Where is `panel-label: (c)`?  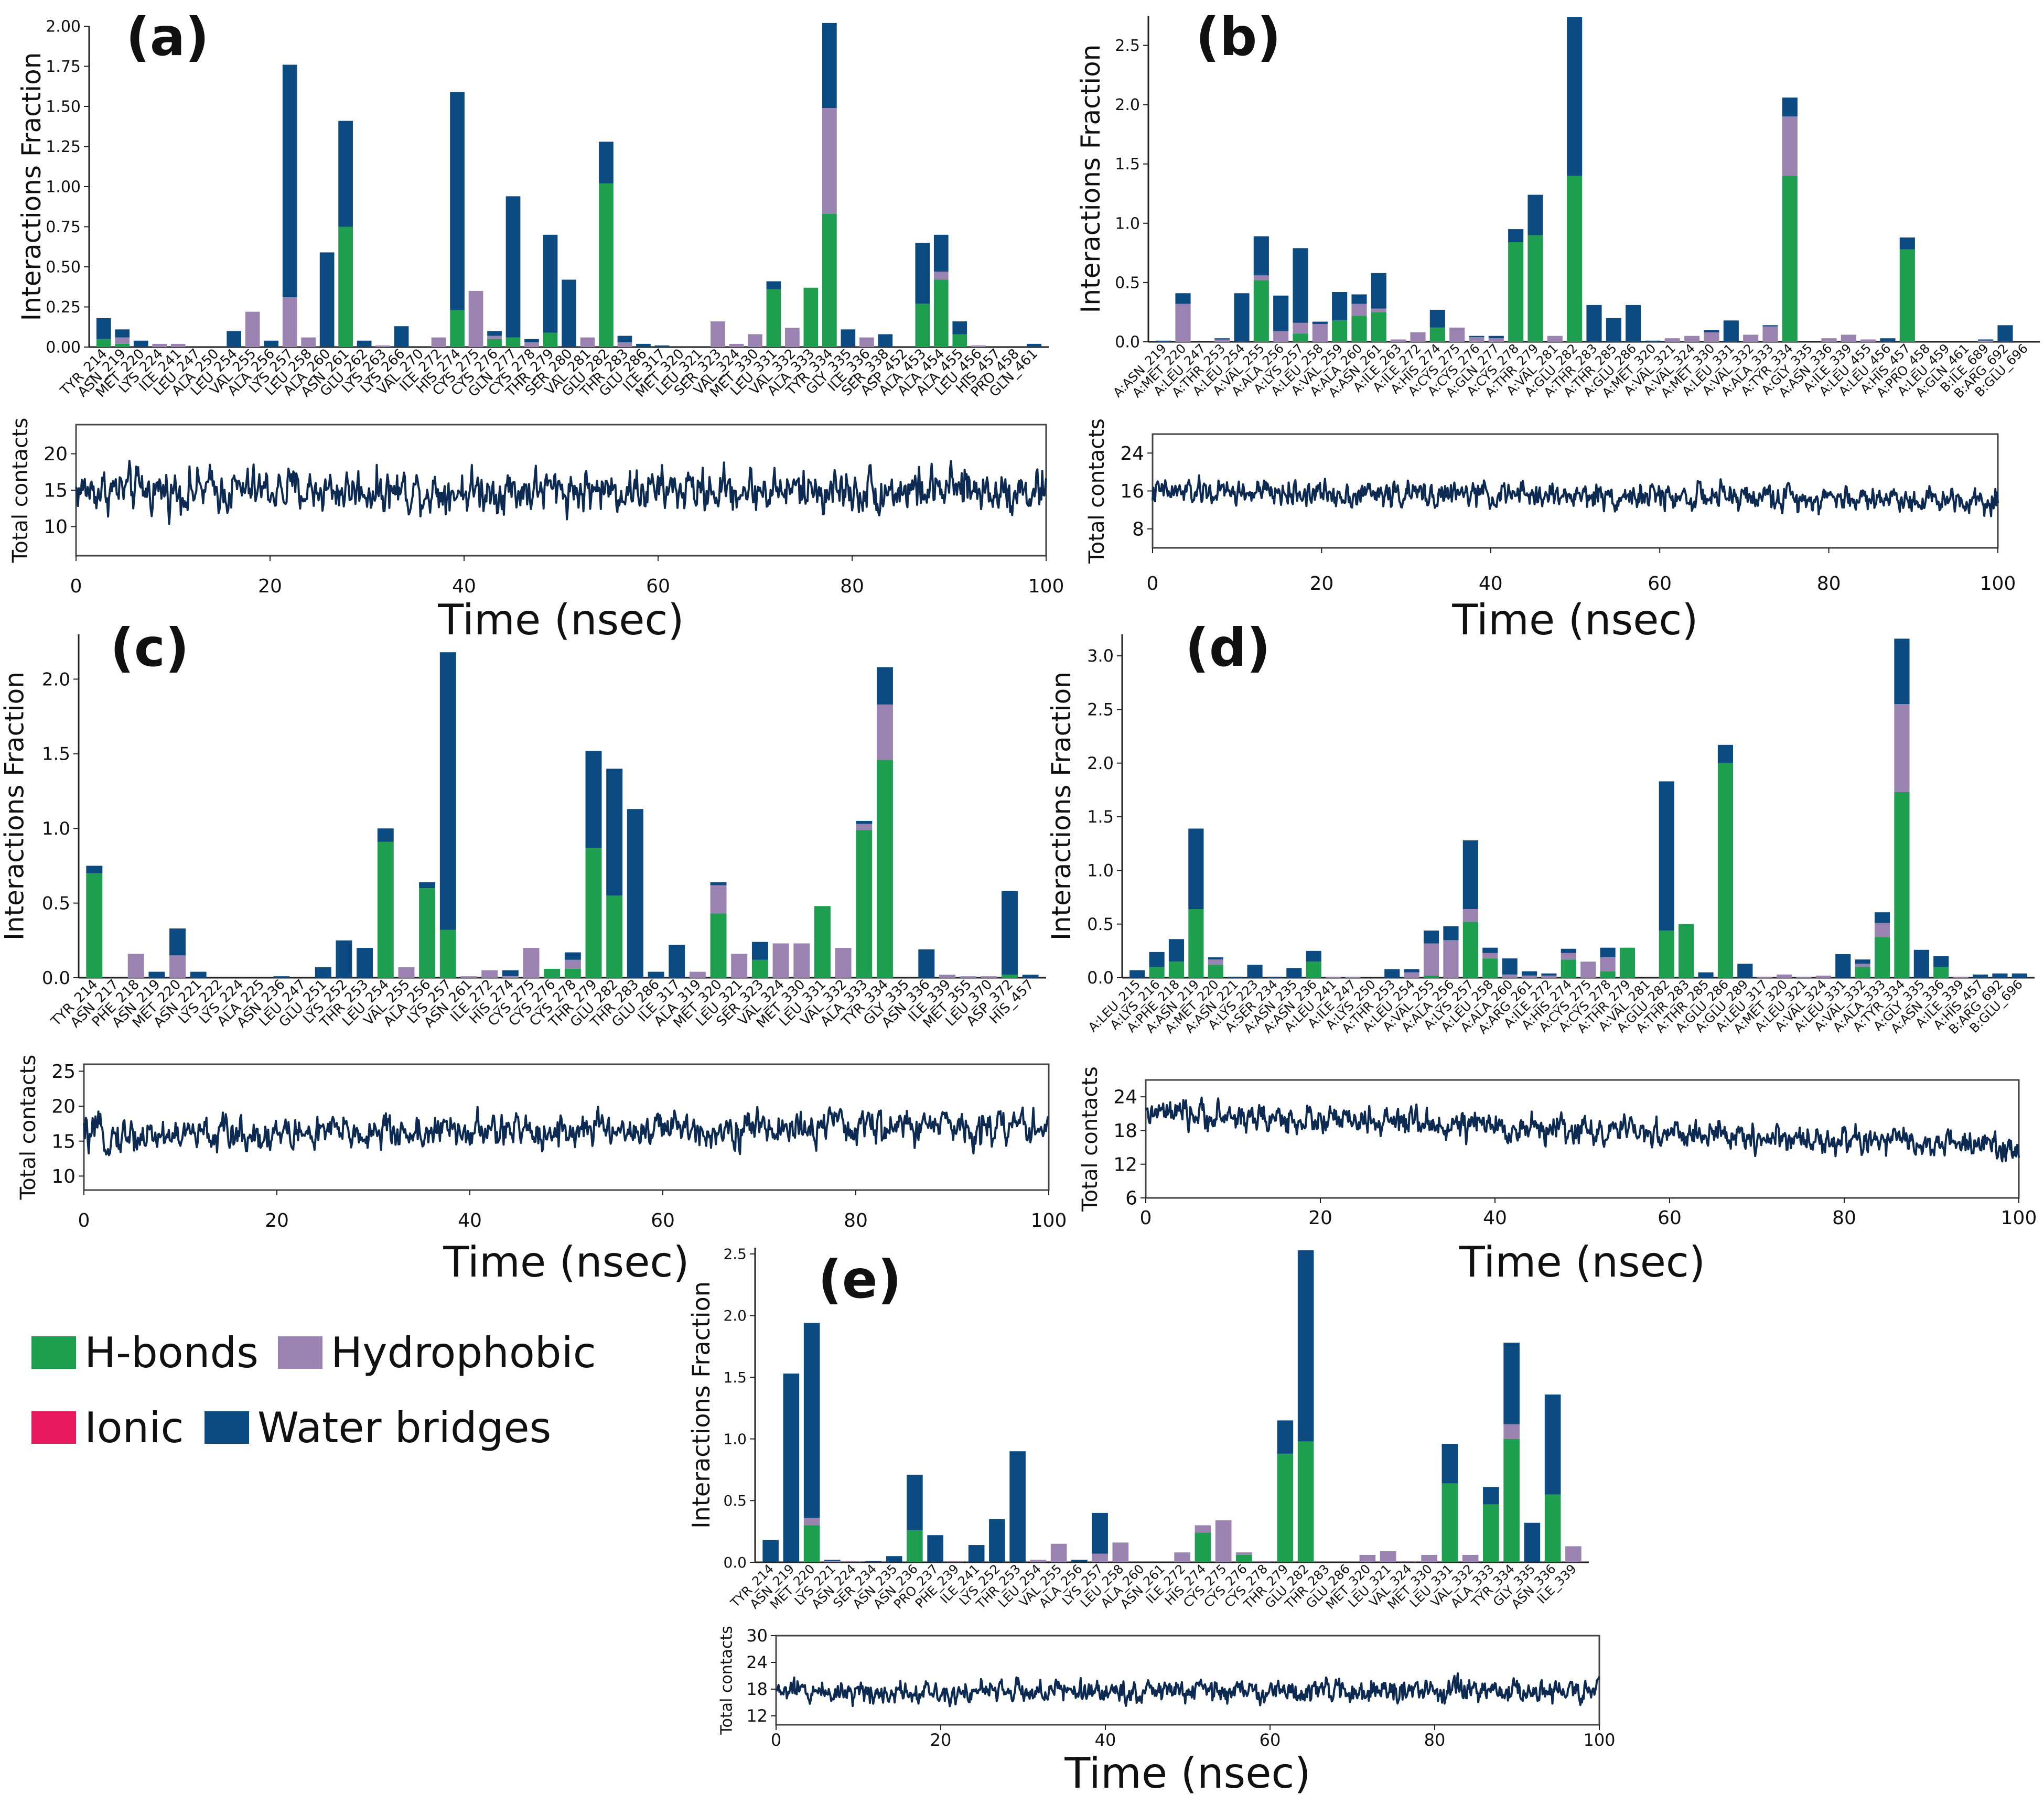
panel-label: (c) is located at coordinates (149, 647).